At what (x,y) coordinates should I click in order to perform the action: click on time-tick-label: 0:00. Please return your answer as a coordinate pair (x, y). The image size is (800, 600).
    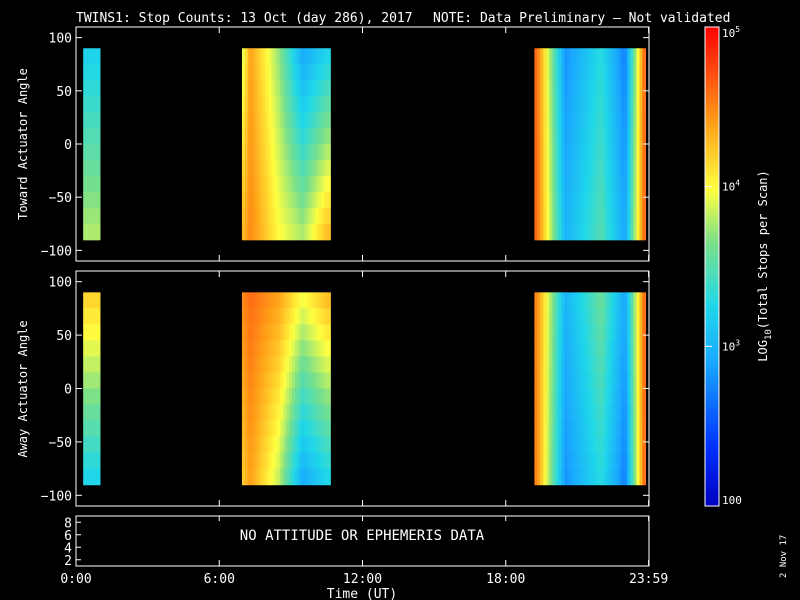
    Looking at the image, I should click on (75, 579).